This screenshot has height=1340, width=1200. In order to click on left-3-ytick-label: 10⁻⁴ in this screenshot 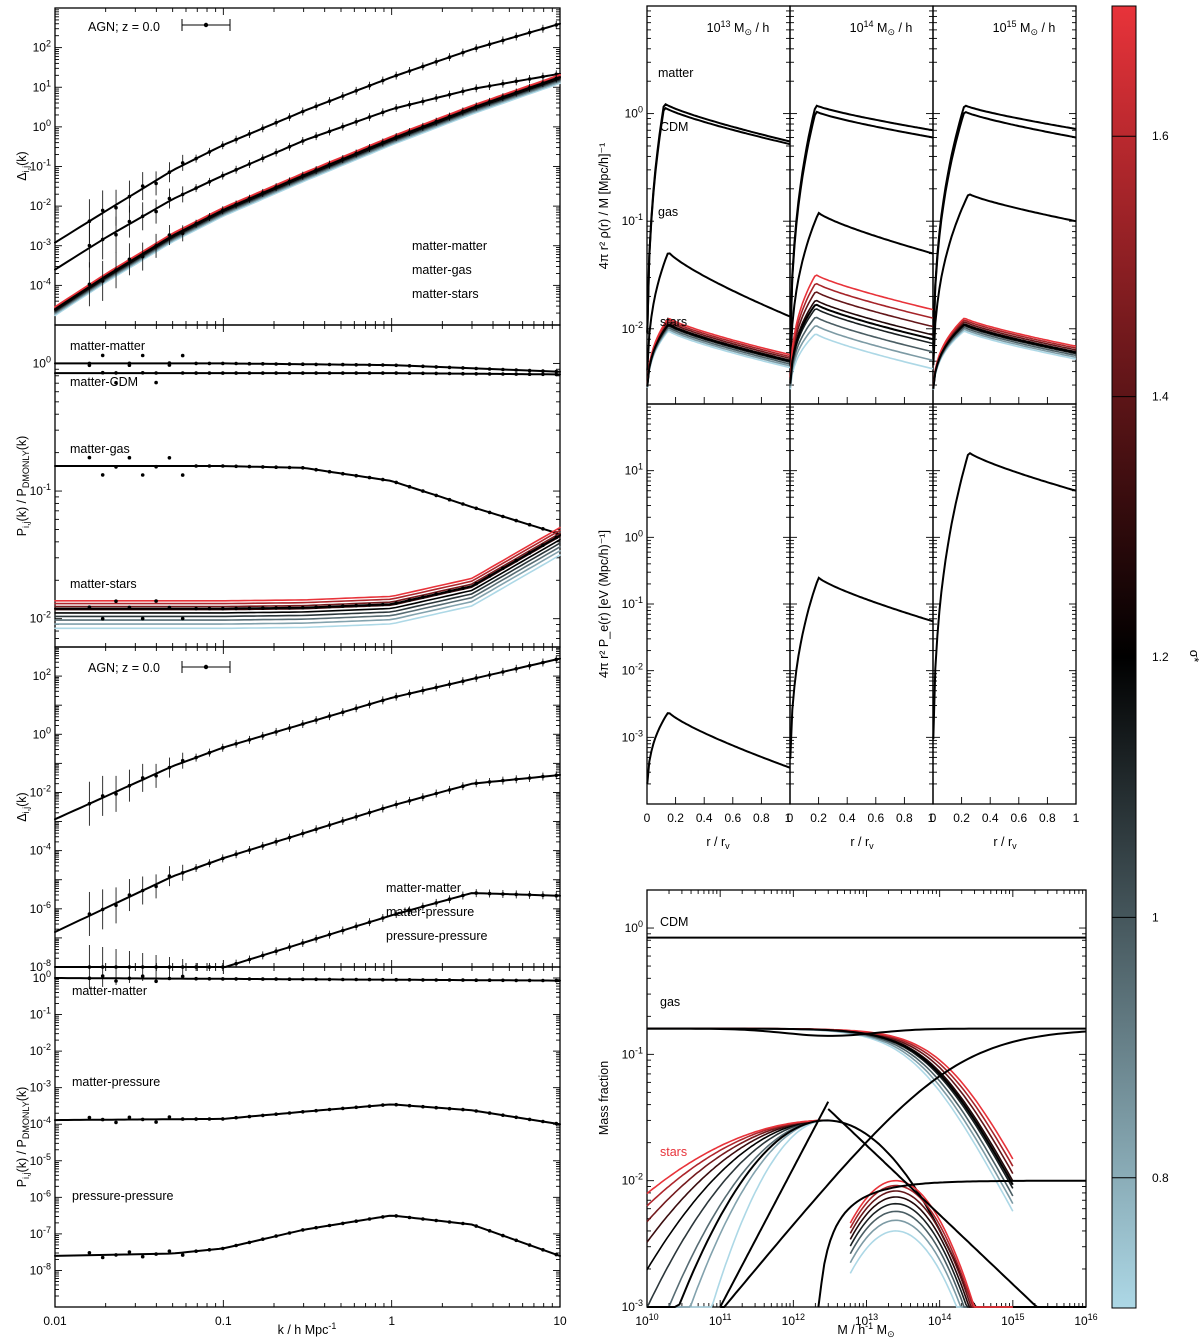, I will do `click(40, 850)`.